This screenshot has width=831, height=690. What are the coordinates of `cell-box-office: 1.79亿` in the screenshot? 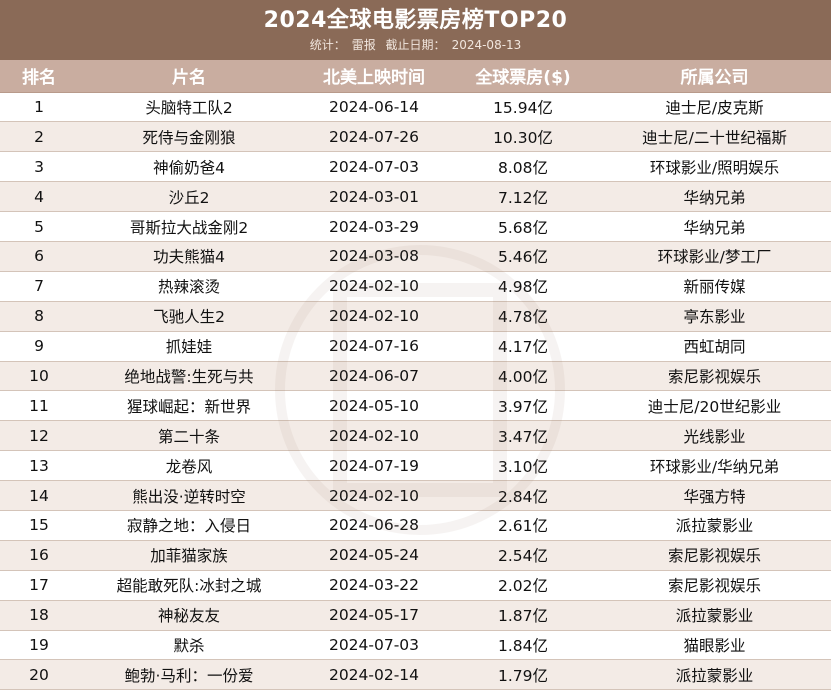 It's located at (523, 674).